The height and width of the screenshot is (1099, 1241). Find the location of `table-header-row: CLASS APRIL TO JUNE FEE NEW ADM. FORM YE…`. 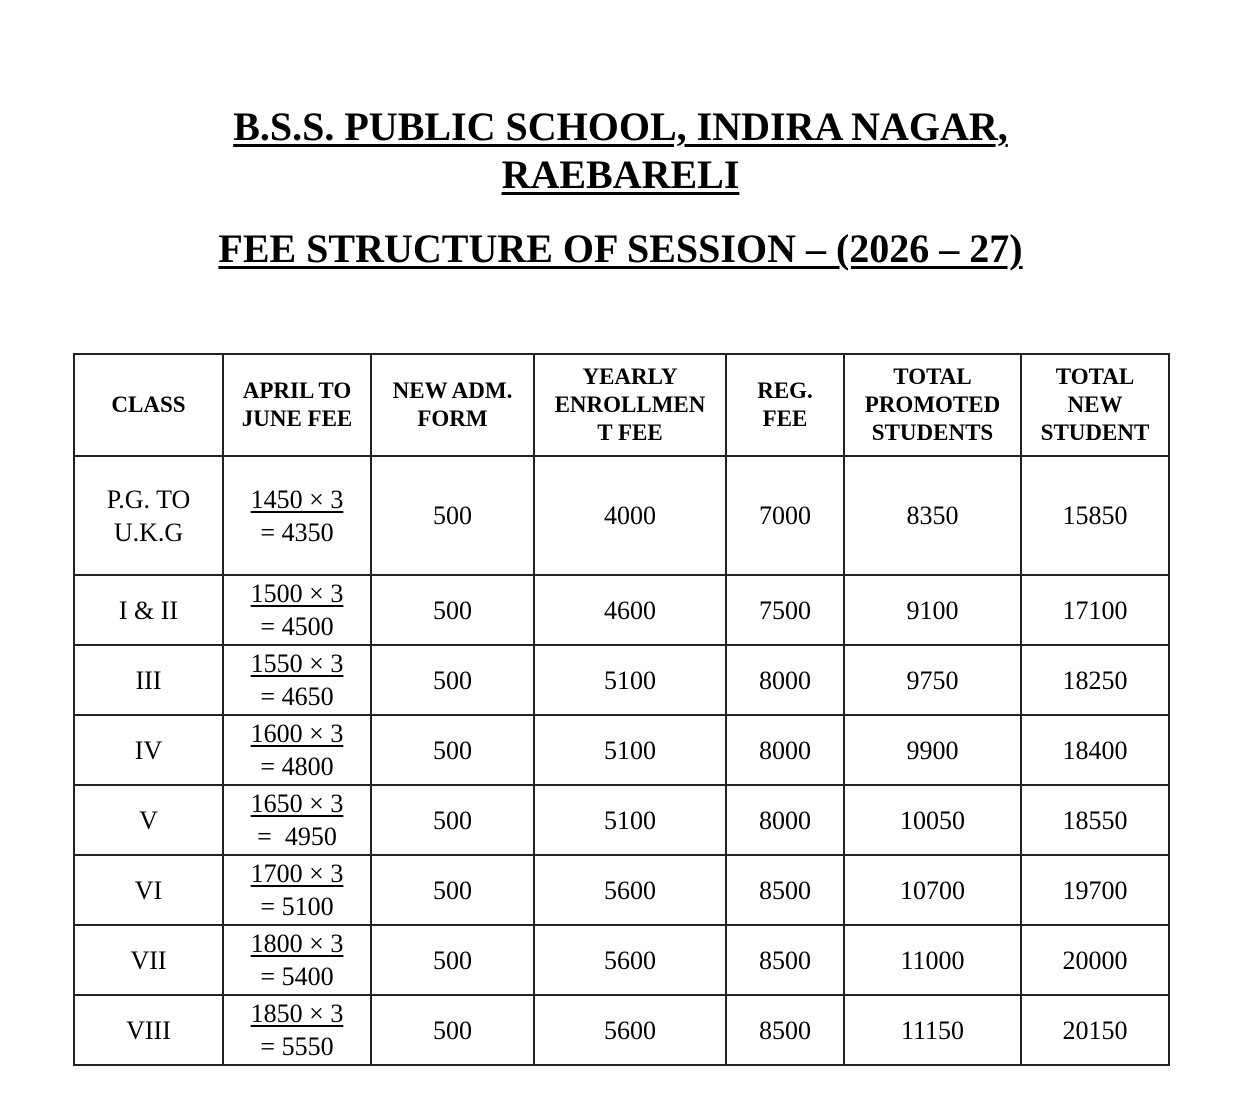

table-header-row: CLASS APRIL TO JUNE FEE NEW ADM. FORM YE… is located at coordinates (621, 405).